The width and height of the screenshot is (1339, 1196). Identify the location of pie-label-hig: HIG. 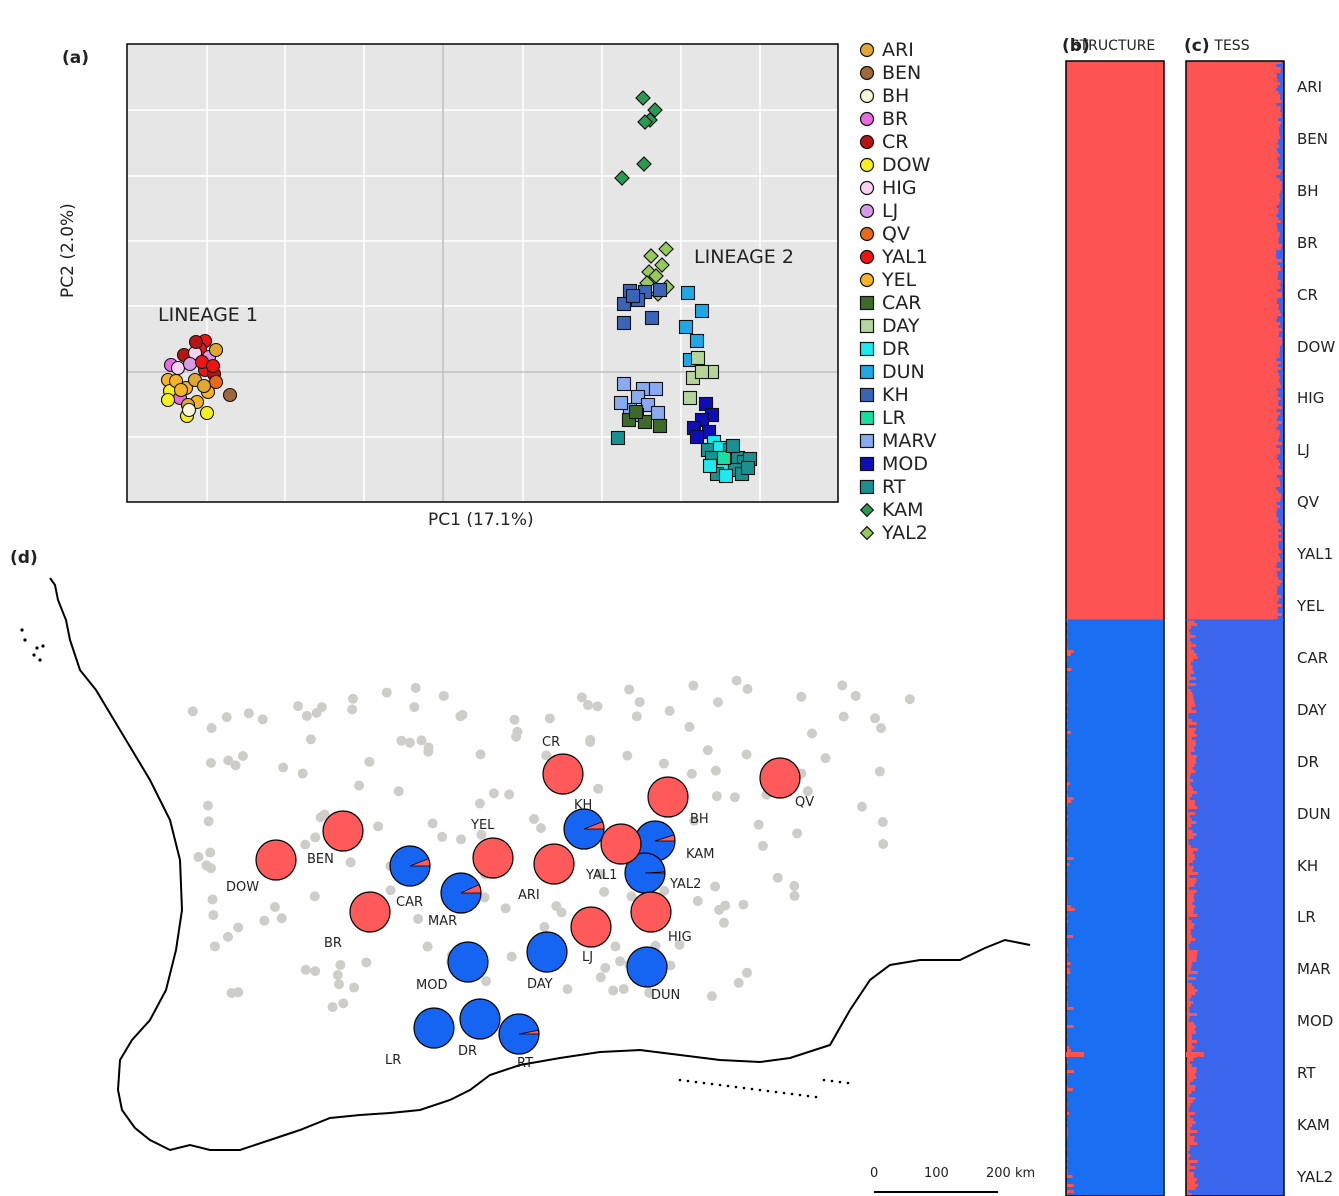
(680, 937).